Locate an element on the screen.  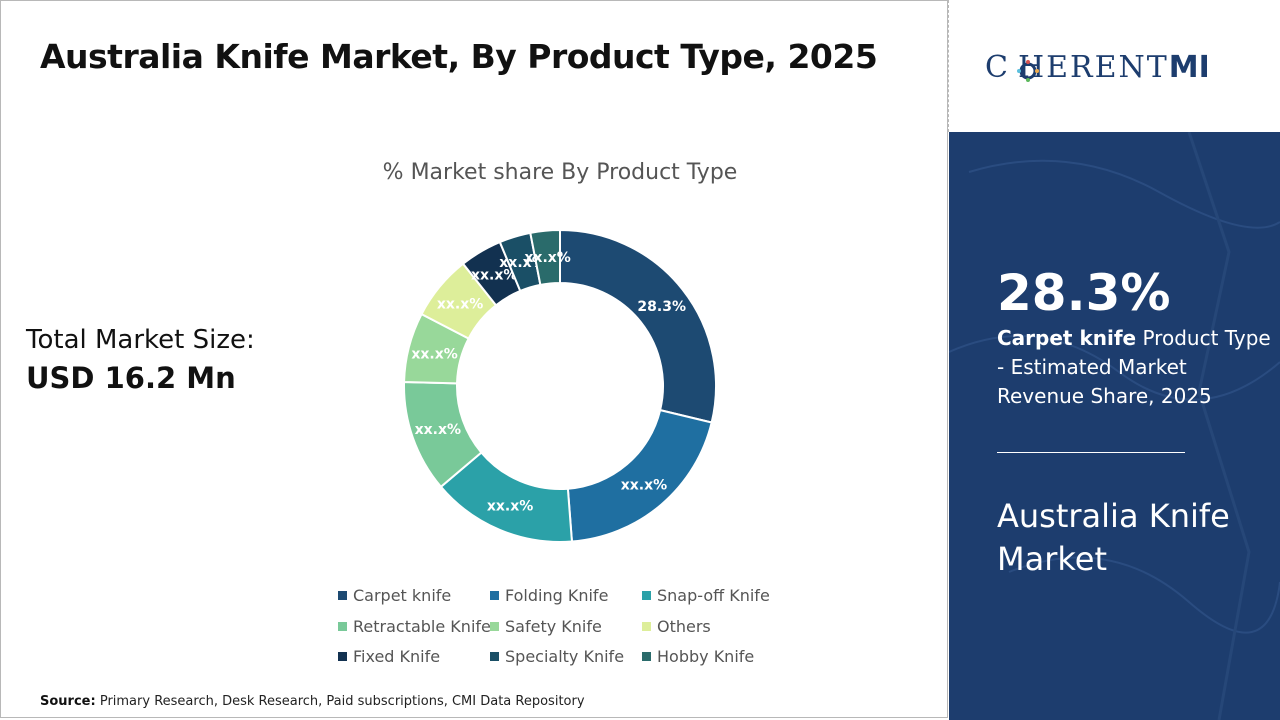
legend-label: Snap-off Knife is located at coordinates (713, 595).